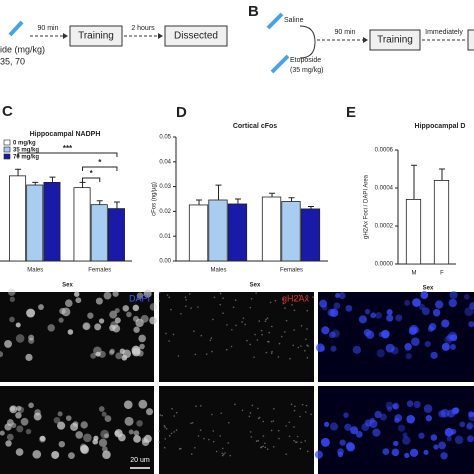 This screenshot has height=474, width=474. Describe the element at coordinates (236, 430) in the screenshot. I see `micrograph` at that location.